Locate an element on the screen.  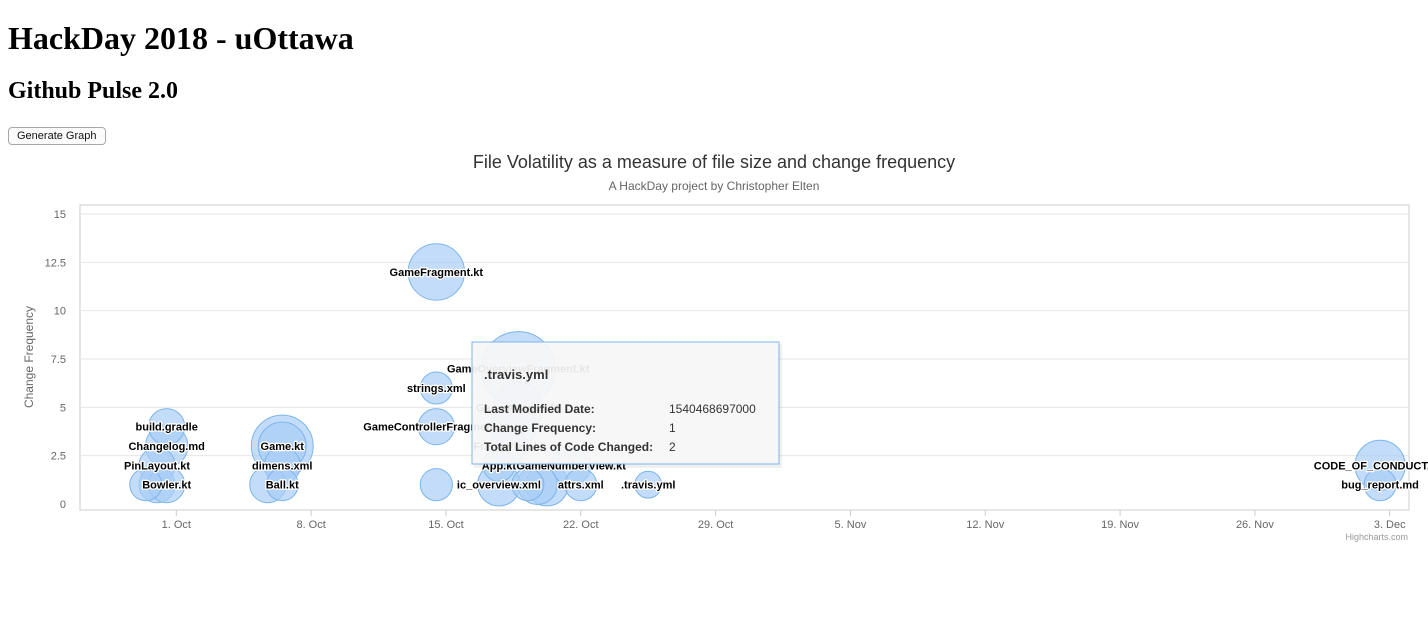
tooltip-label-date: Last Modified Date: is located at coordinates (539, 409).